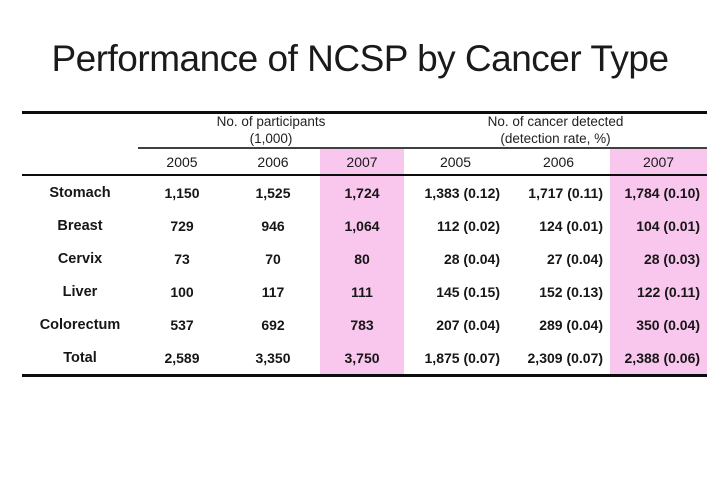  I want to click on year-header-participants-2005: 2005, so click(182, 162).